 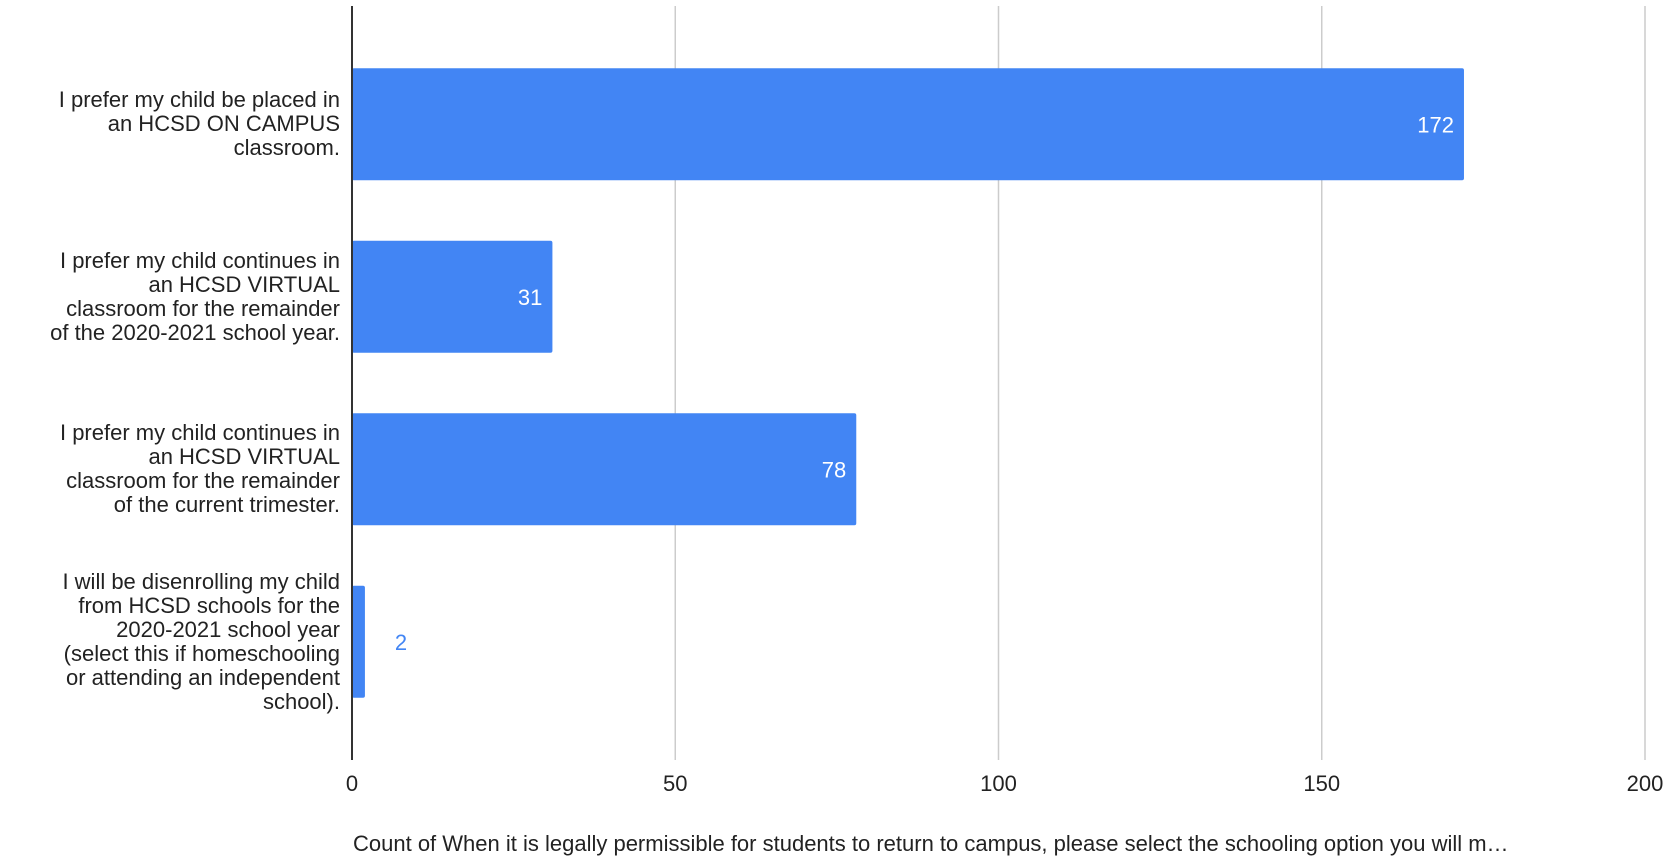 I want to click on x-tick-label-0: 0, so click(x=352, y=783).